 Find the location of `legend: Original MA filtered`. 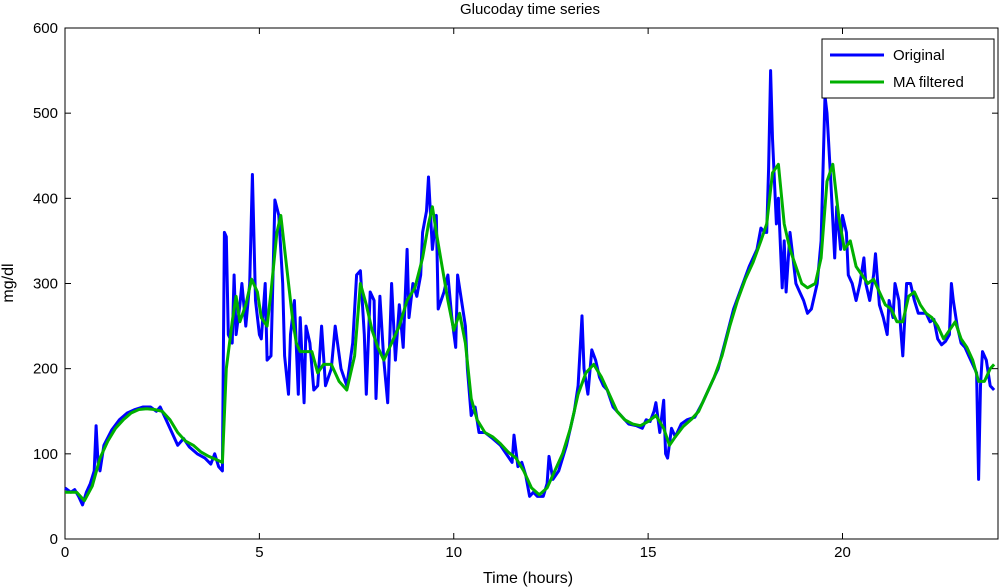

legend: Original MA filtered is located at coordinates (908, 68).